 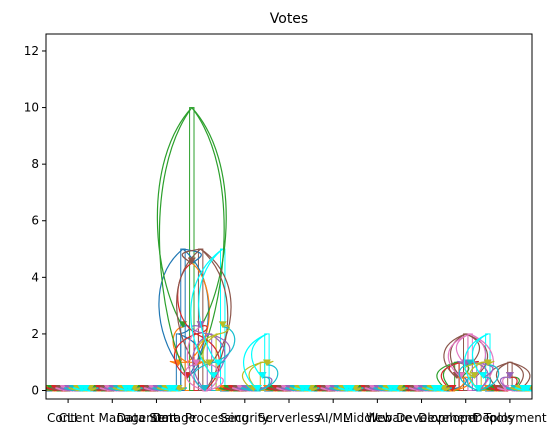 I want to click on x-tick-label: Data Processing, so click(x=200, y=418).